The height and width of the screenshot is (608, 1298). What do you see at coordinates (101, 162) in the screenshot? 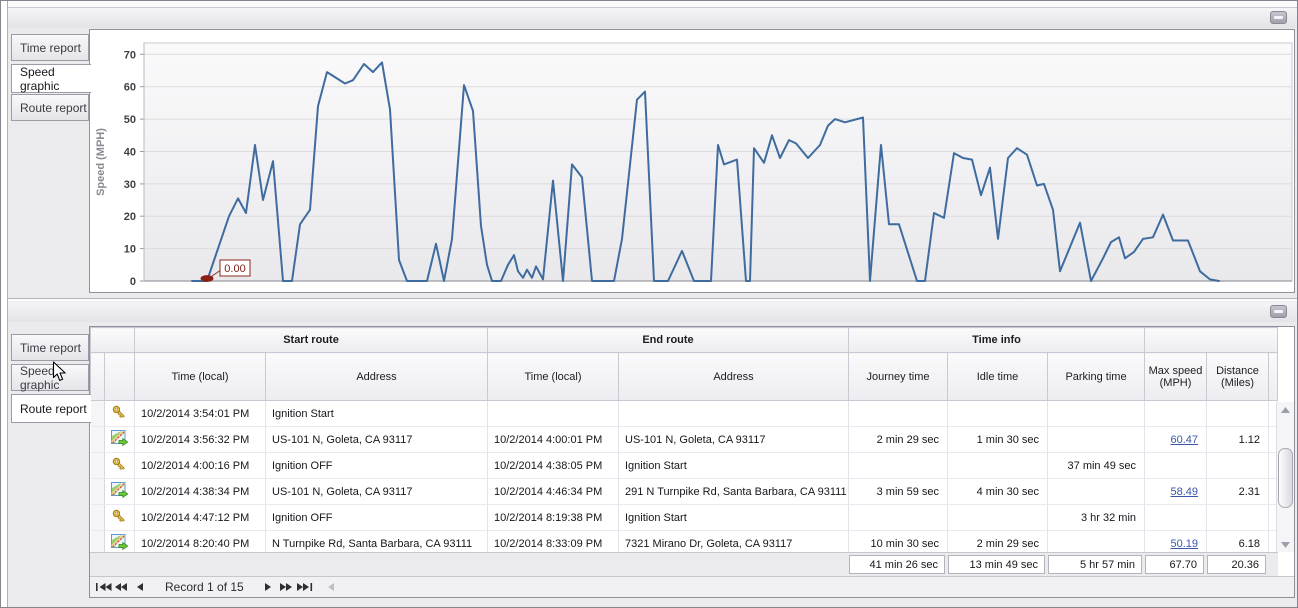
I see `svg-text: Speed (MPH)` at bounding box center [101, 162].